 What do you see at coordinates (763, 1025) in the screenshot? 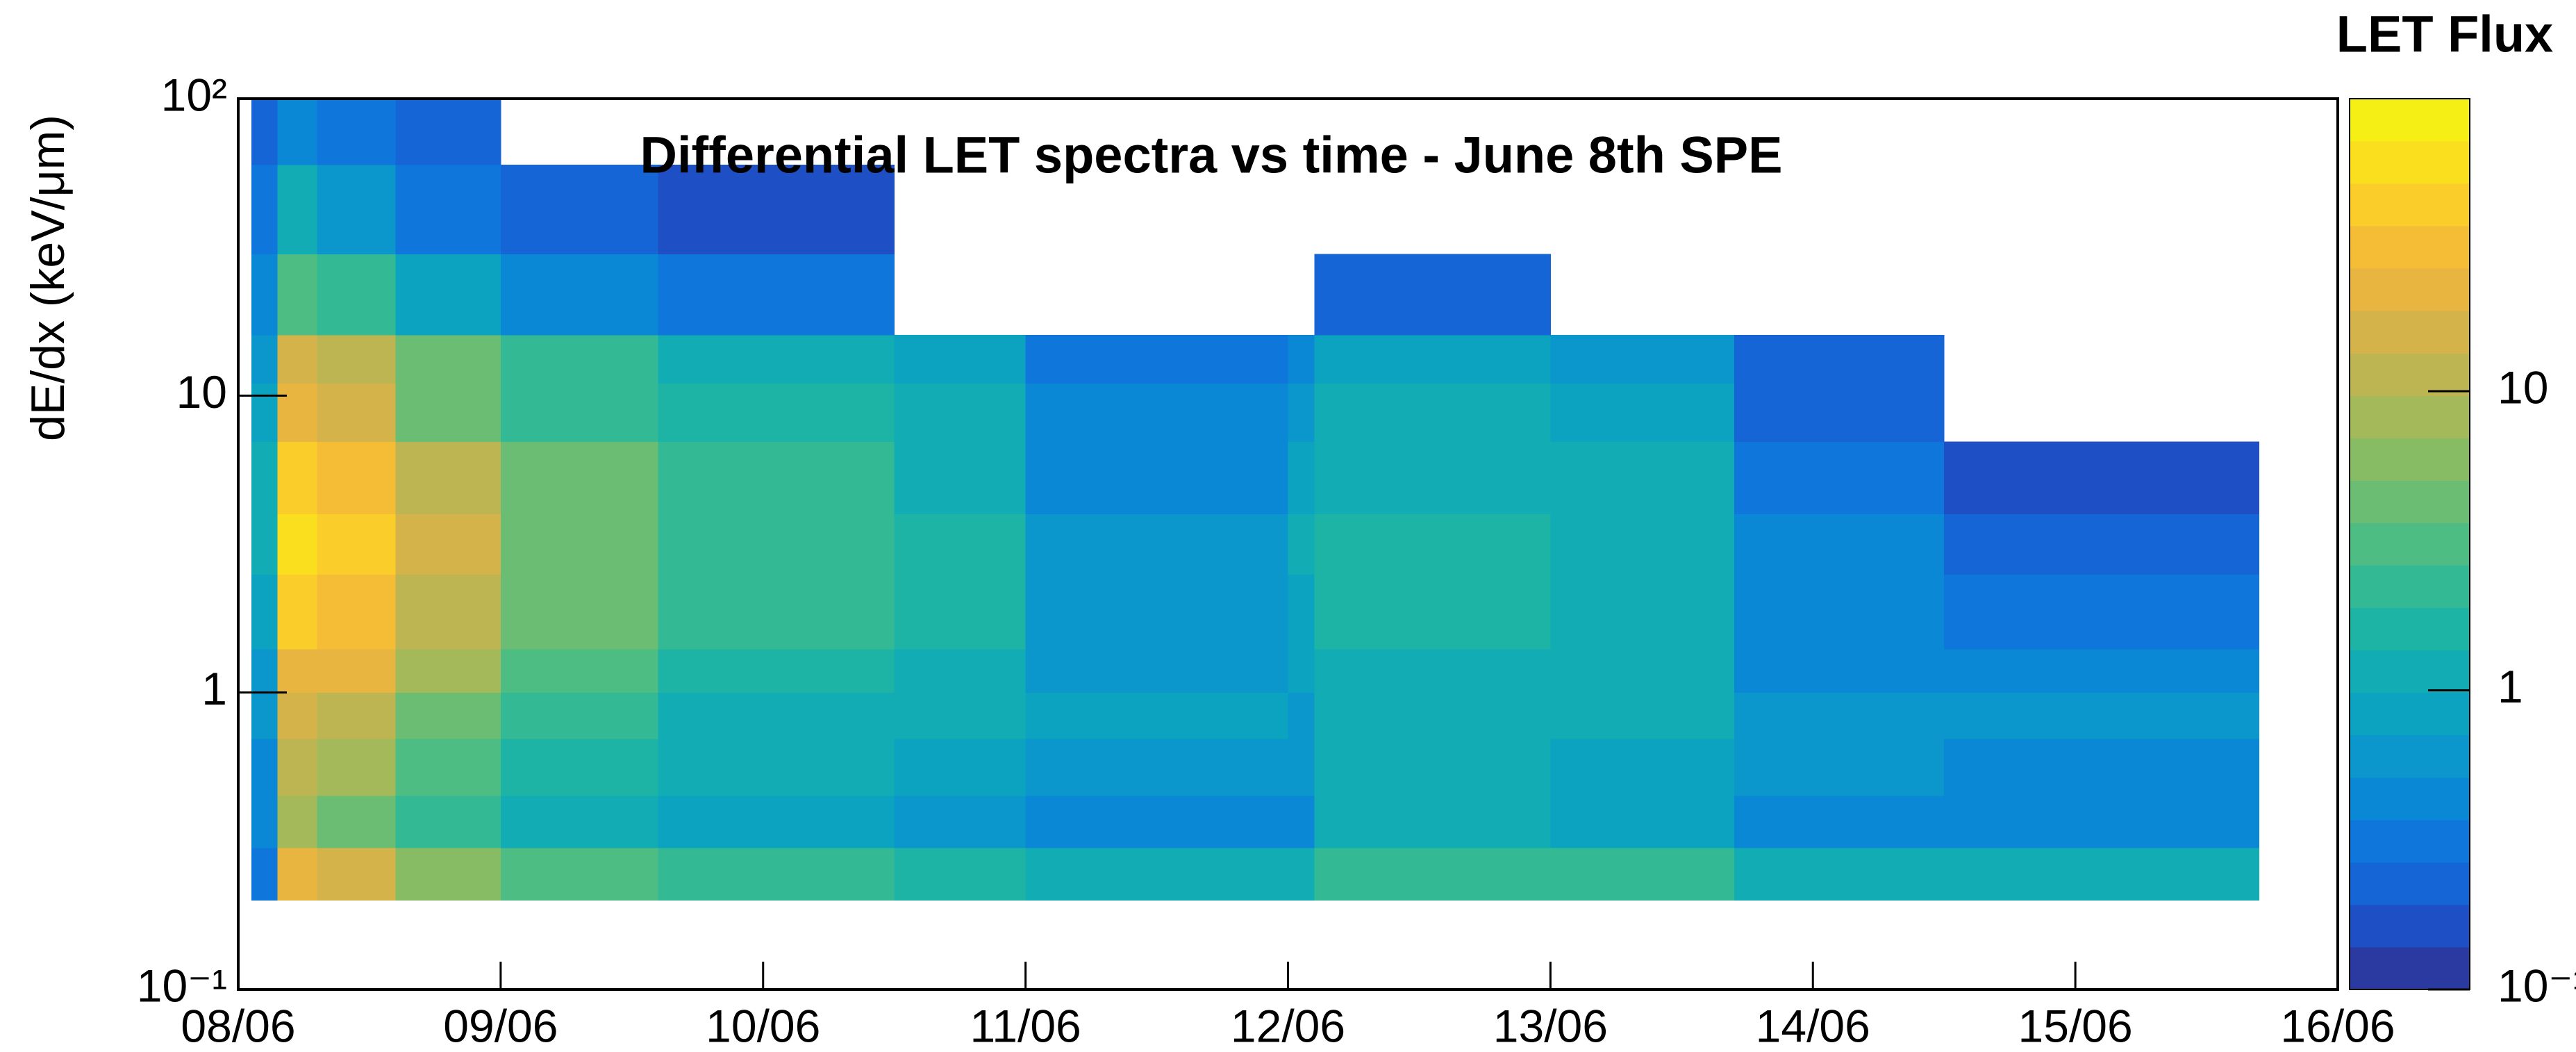
I see `x-tick-label: 10/06` at bounding box center [763, 1025].